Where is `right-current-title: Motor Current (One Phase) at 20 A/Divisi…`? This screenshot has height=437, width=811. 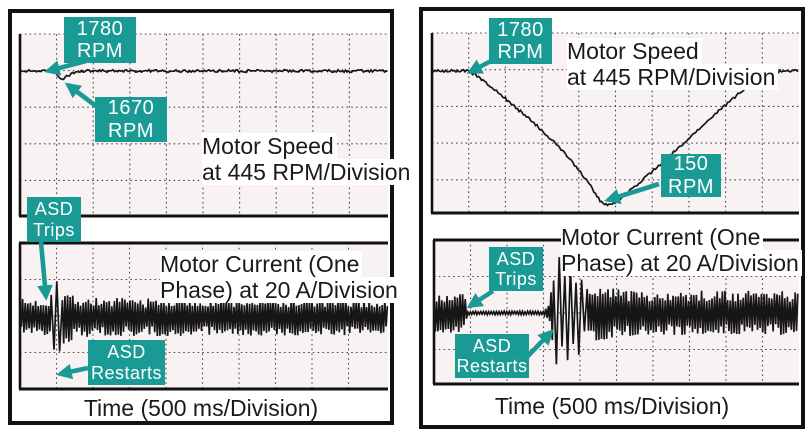 right-current-title: Motor Current (One Phase) at 20 A/Divisi… is located at coordinates (681, 250).